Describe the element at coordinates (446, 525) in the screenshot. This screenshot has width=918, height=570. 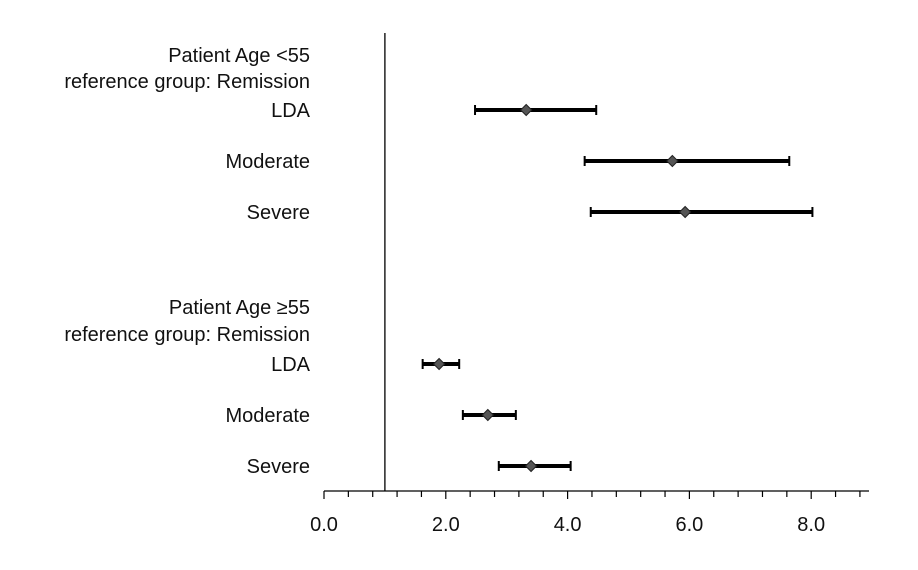
I see `x-tick-label: 2.0` at that location.